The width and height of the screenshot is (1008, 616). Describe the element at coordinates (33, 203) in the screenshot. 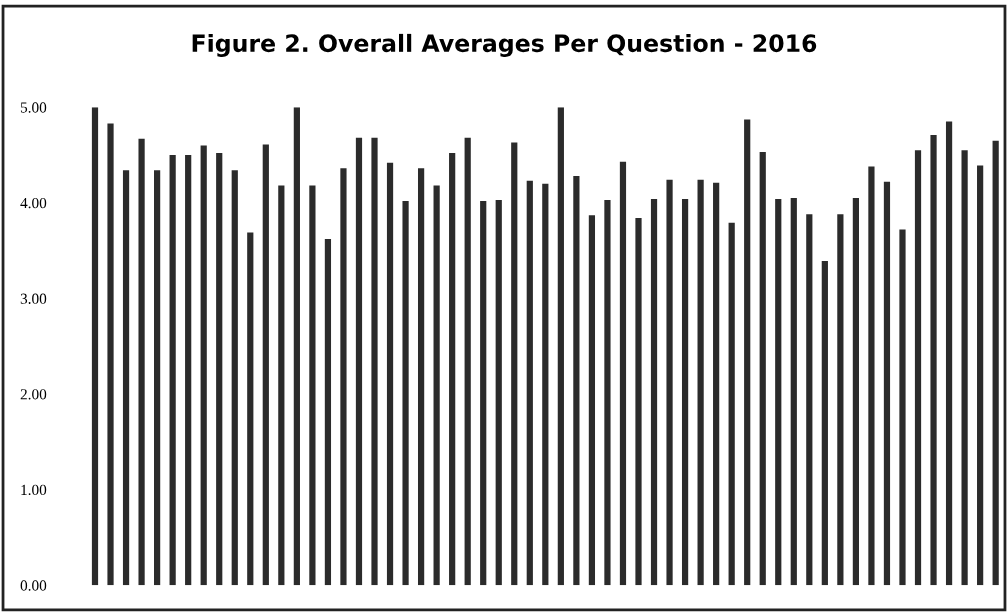

I see `y-tick-label: 4.00` at that location.